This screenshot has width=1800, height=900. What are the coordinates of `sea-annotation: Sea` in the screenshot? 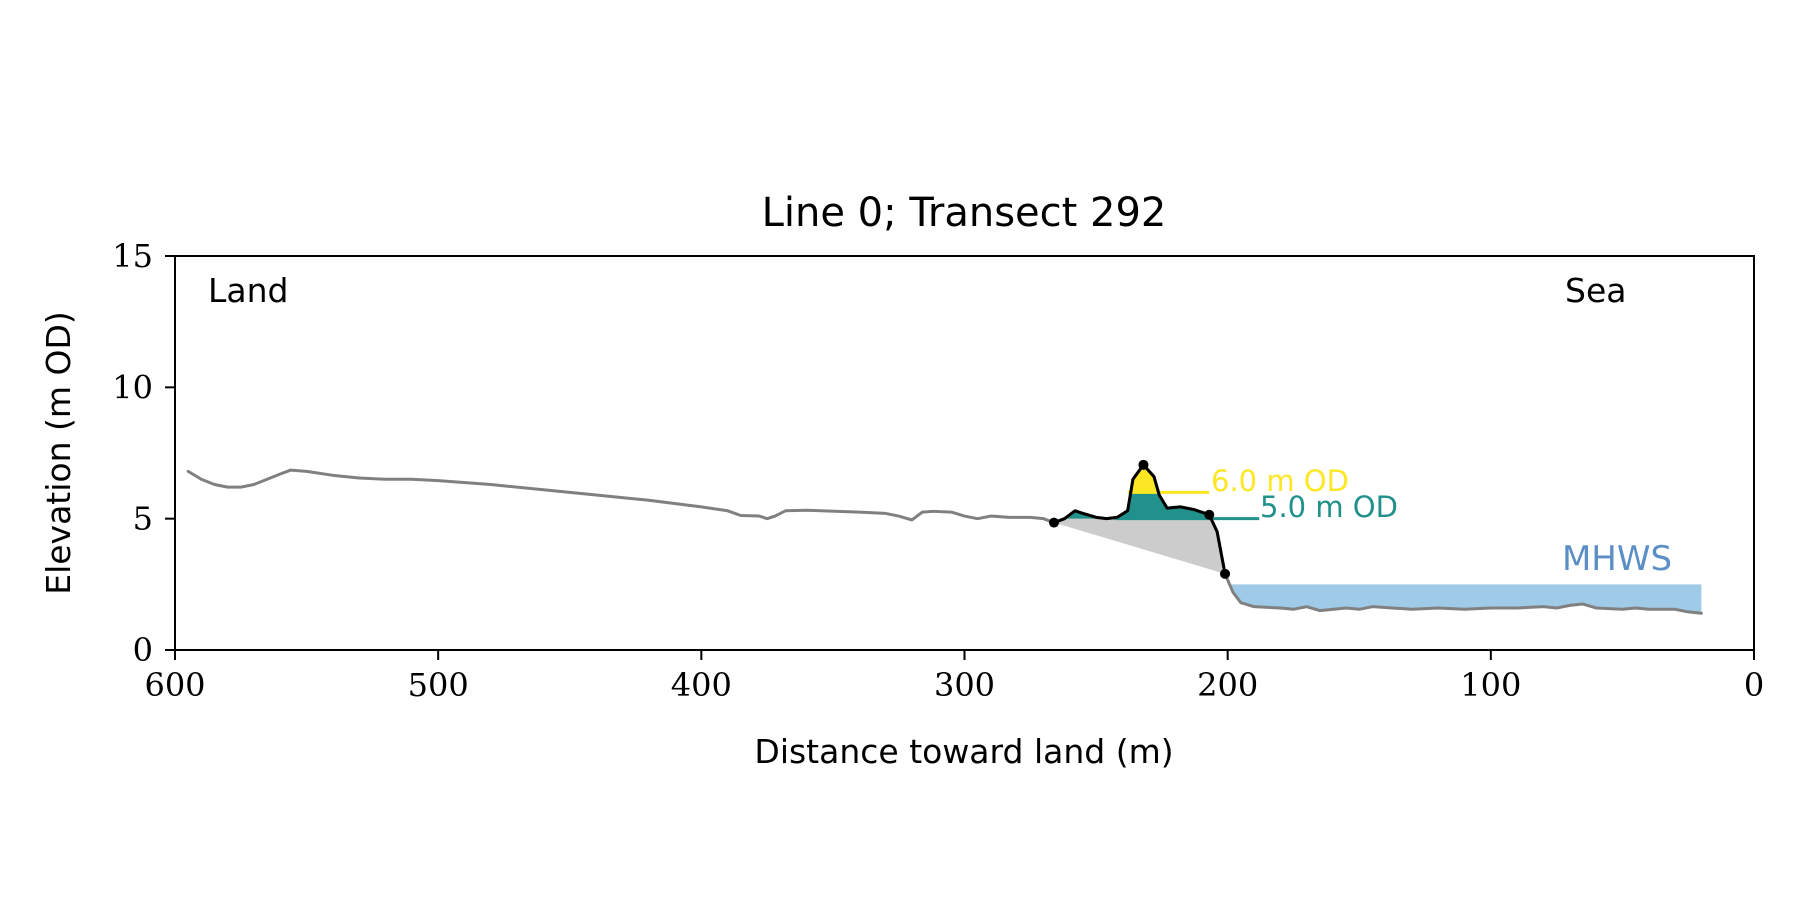 It's located at (1595, 290).